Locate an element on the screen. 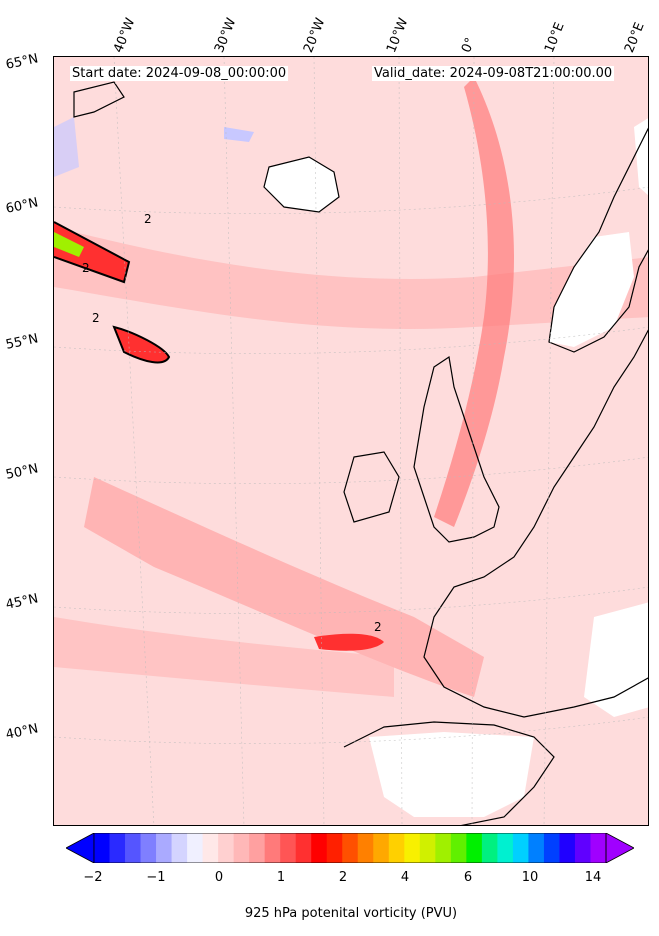 The width and height of the screenshot is (659, 936). pv-ridge-uk is located at coordinates (474, 302).